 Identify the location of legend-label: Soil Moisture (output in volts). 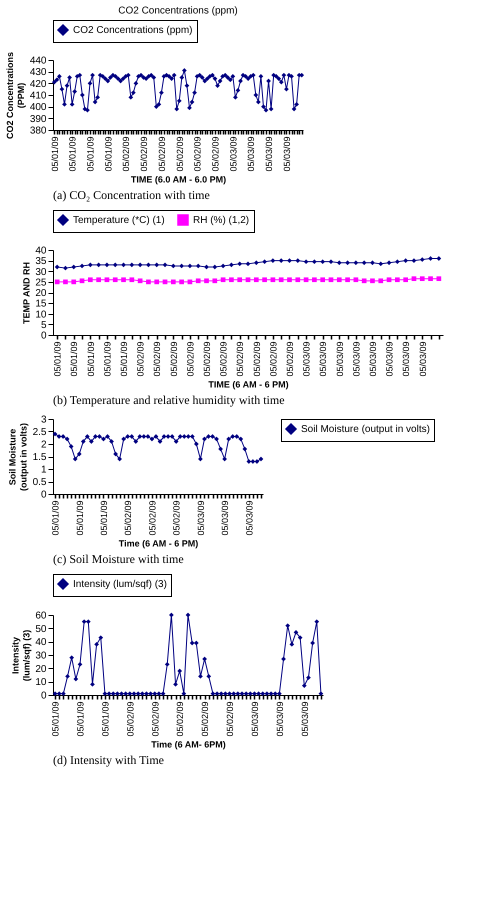
(365, 429).